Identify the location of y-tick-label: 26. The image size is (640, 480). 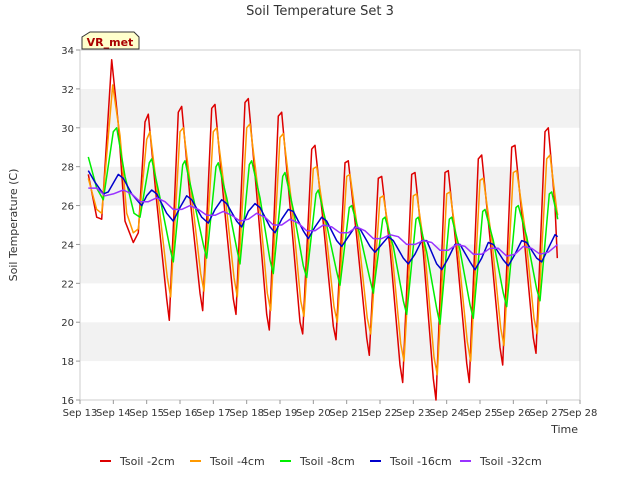
(67, 207).